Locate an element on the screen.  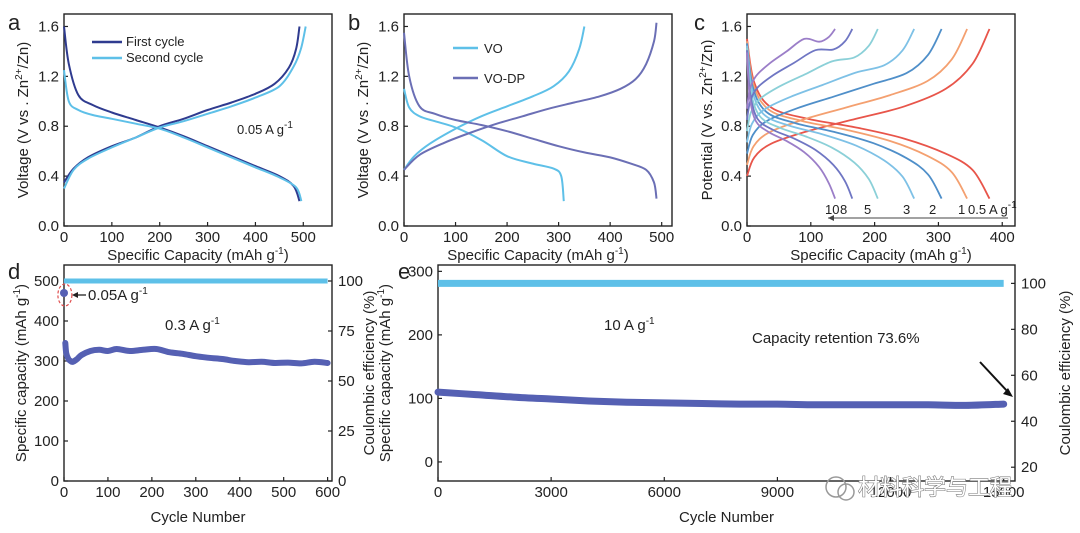
rate-label: 10 is located at coordinates (832, 209).